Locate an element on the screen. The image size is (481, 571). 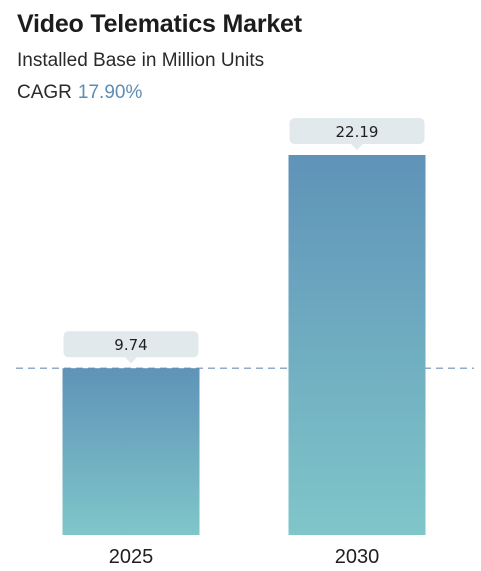
data-label-pointer-2030 is located at coordinates (357, 147).